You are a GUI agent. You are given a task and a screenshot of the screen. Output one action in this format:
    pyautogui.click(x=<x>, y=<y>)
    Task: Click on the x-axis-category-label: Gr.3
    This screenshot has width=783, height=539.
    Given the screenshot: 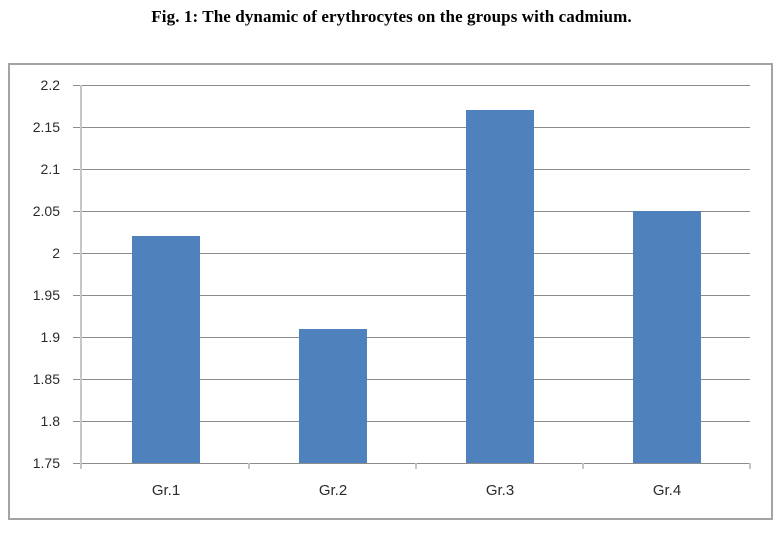 What is the action you would take?
    pyautogui.click(x=500, y=490)
    